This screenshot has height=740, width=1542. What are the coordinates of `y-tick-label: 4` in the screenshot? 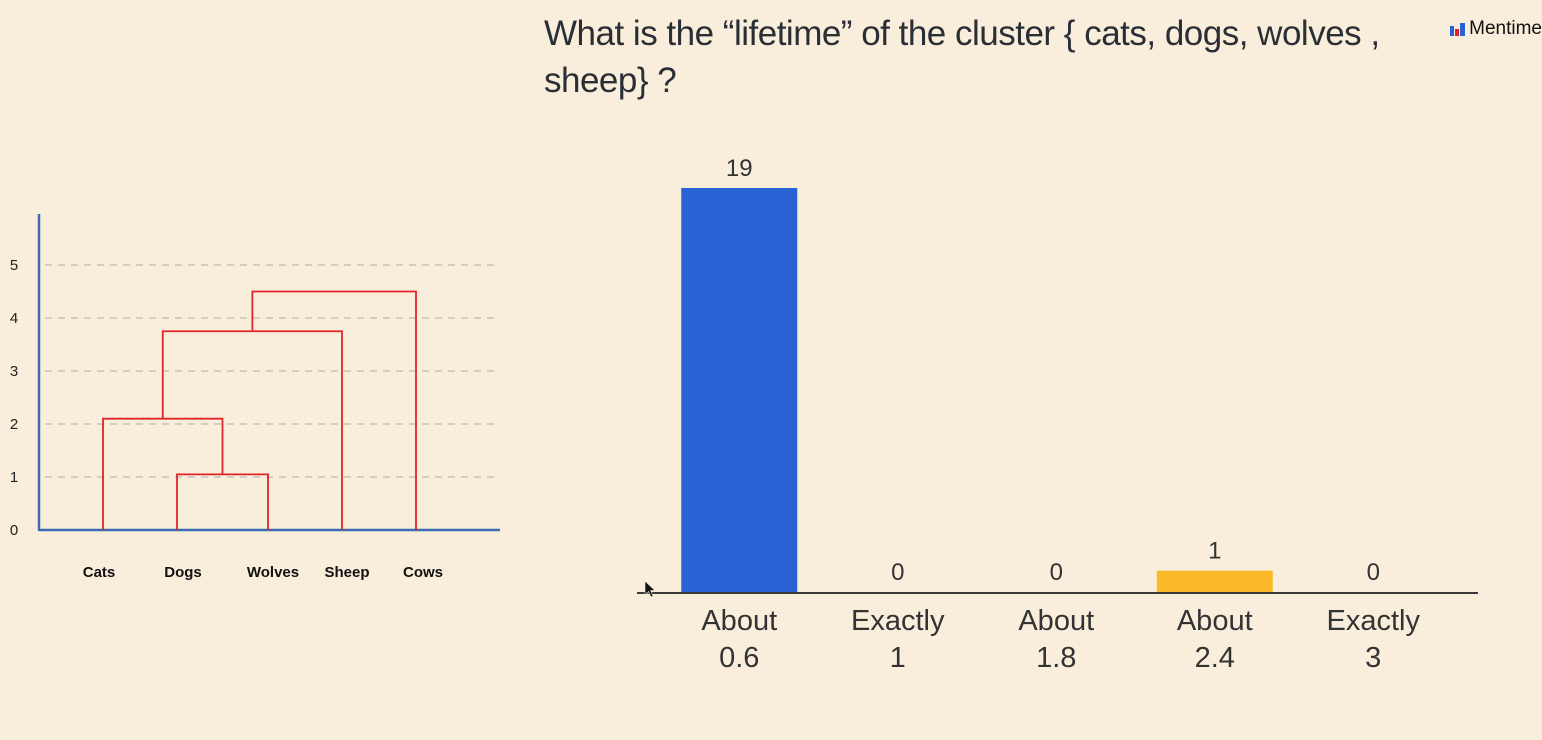 It's located at (14, 318).